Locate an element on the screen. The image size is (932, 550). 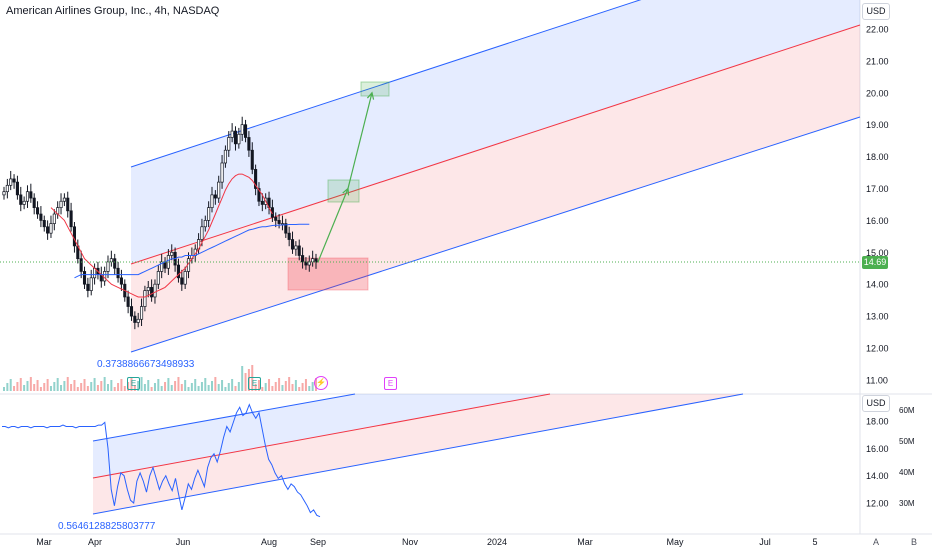
lower-channel-top-line is located at coordinates (224, 417).